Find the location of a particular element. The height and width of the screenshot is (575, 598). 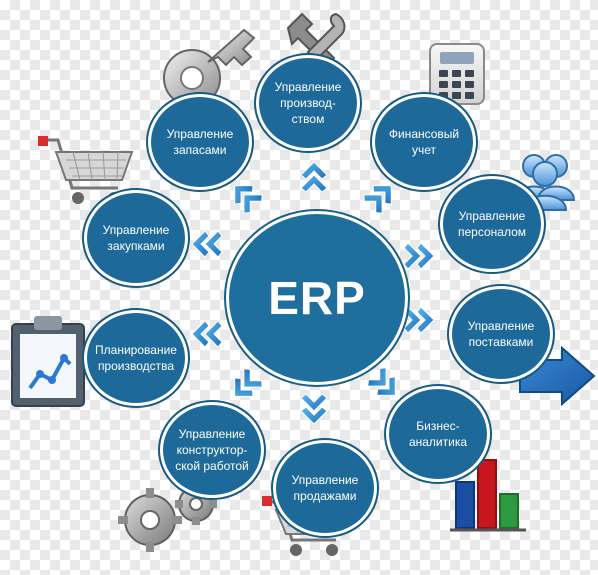

node-design-work-management: Управление конструктор- ской работой is located at coordinates (212, 450).